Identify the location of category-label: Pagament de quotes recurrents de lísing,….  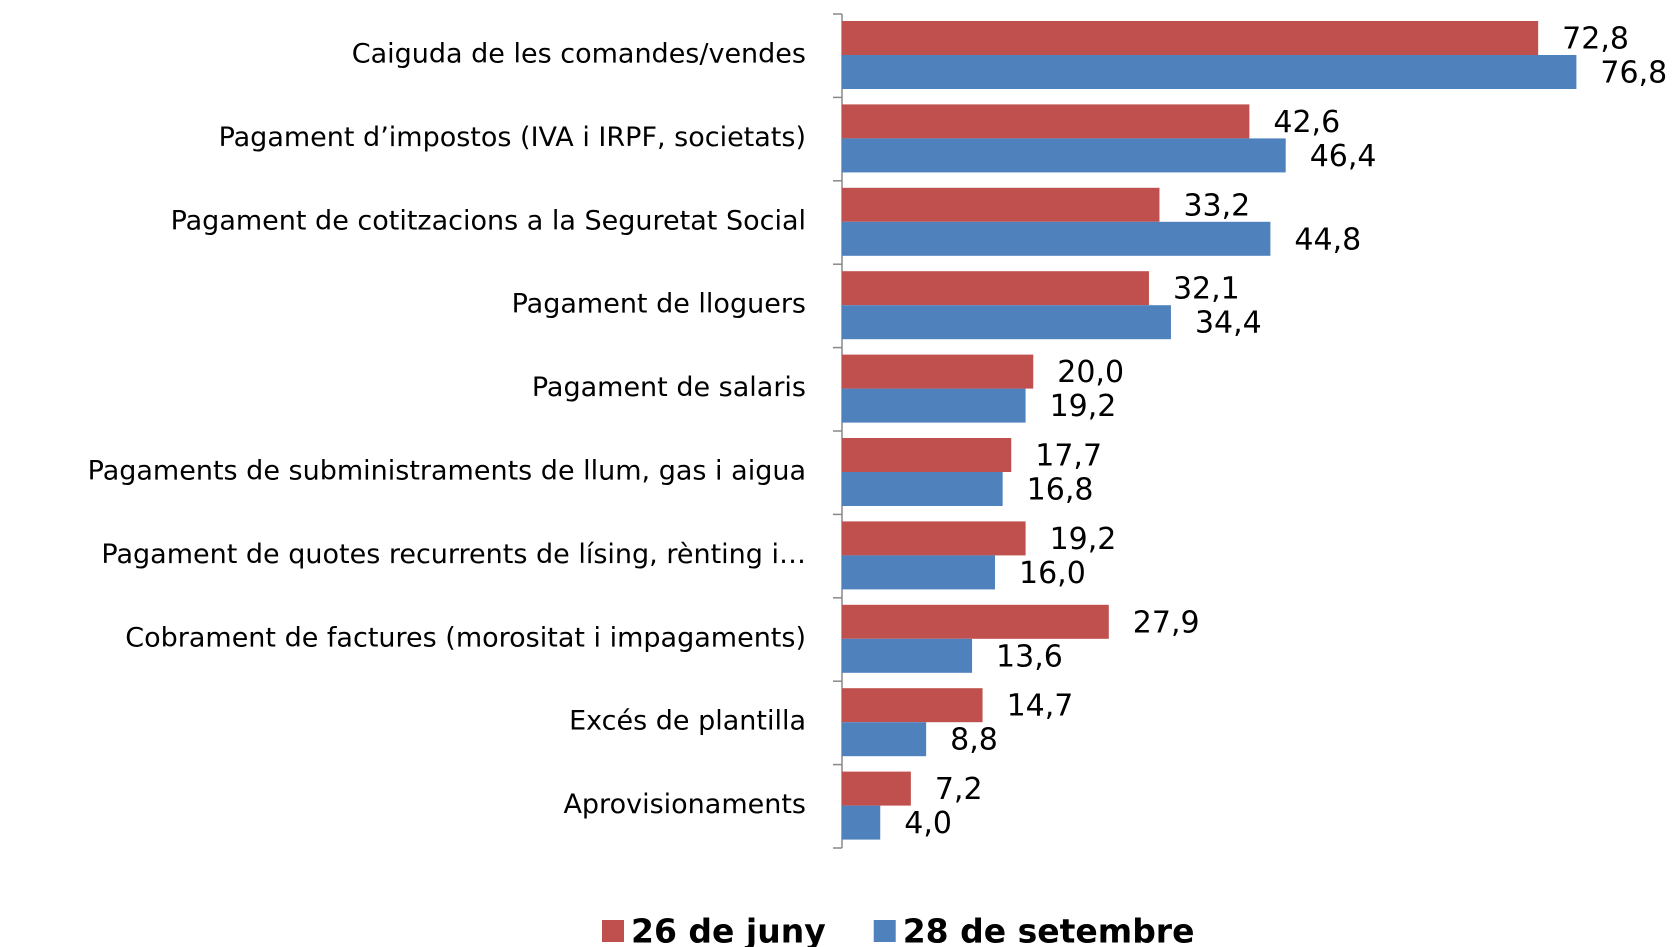
(453, 554).